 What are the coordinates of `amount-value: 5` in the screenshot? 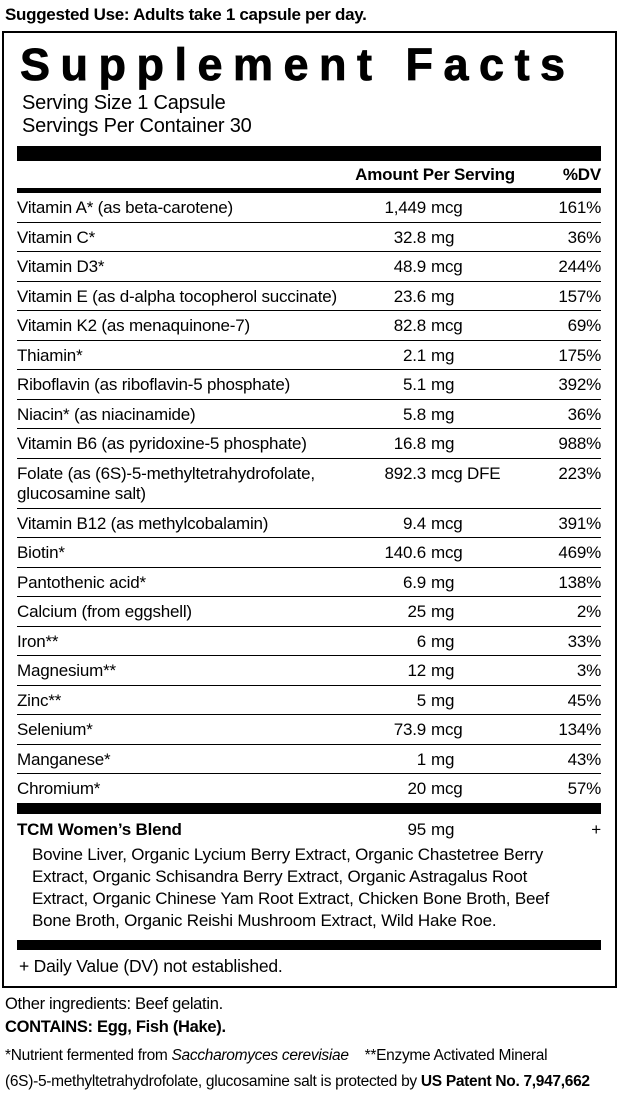 It's located at (421, 700).